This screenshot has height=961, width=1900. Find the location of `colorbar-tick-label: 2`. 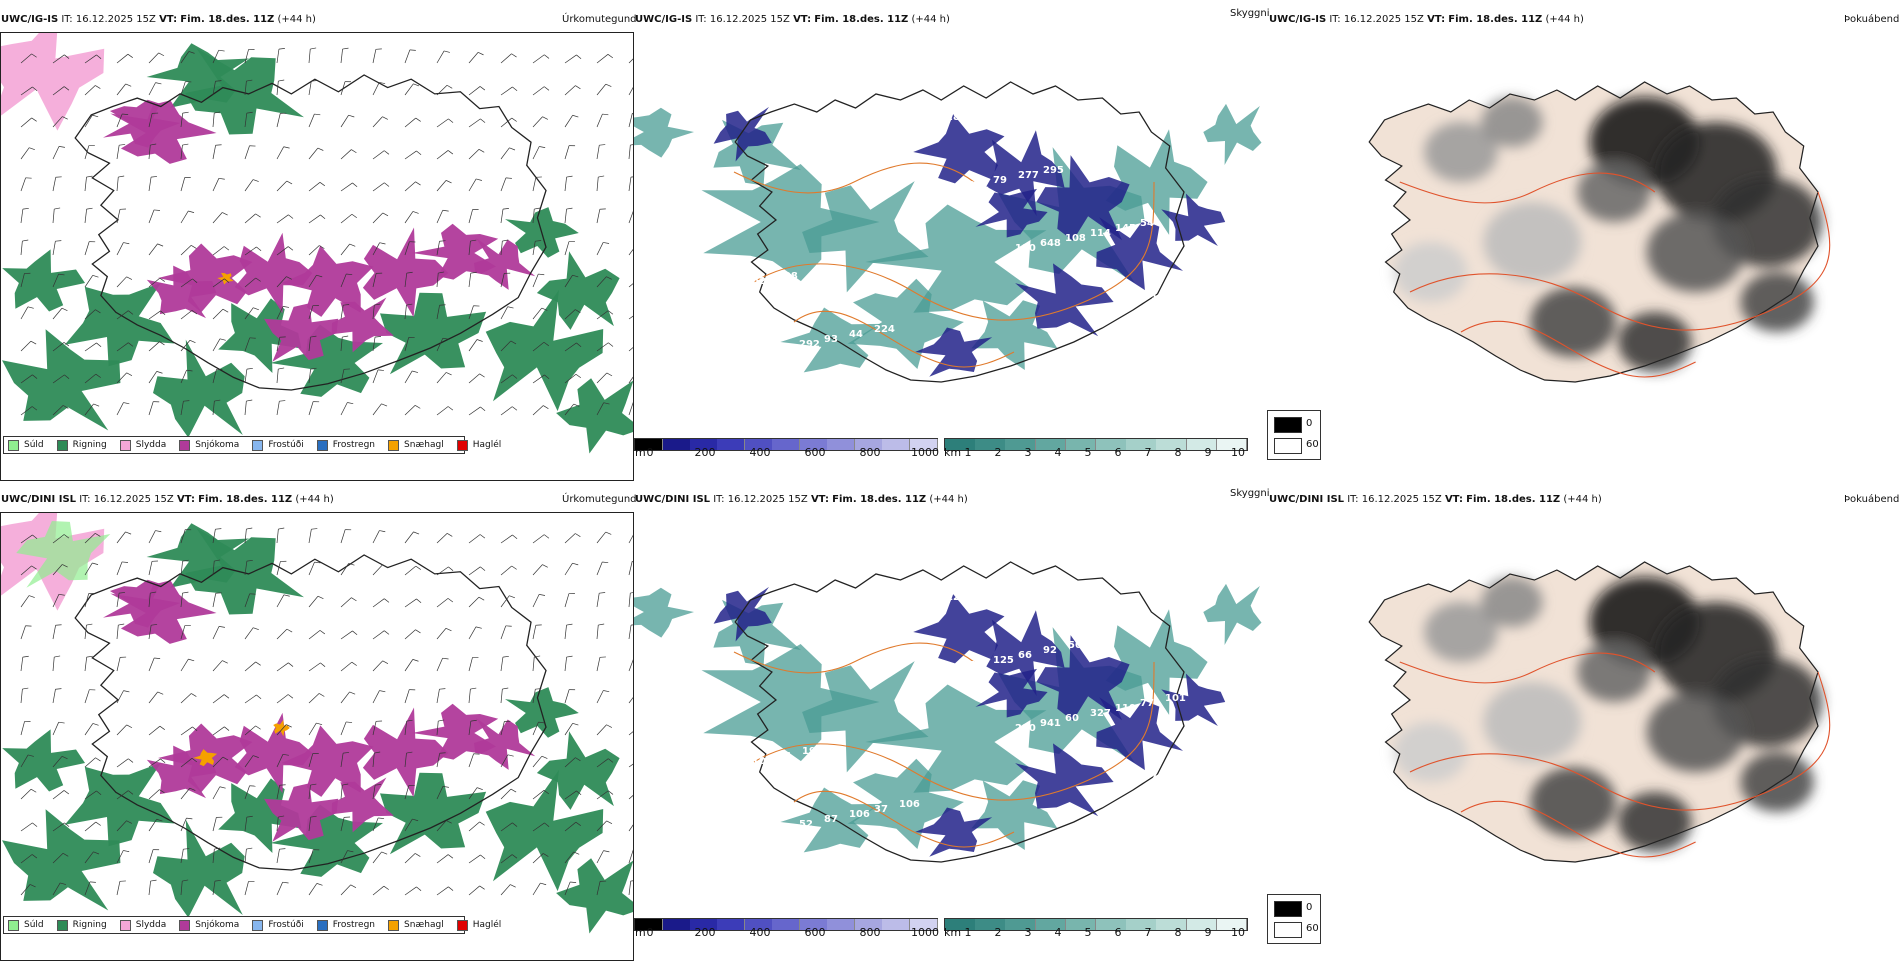

colorbar-tick-label: 2 is located at coordinates (998, 932).